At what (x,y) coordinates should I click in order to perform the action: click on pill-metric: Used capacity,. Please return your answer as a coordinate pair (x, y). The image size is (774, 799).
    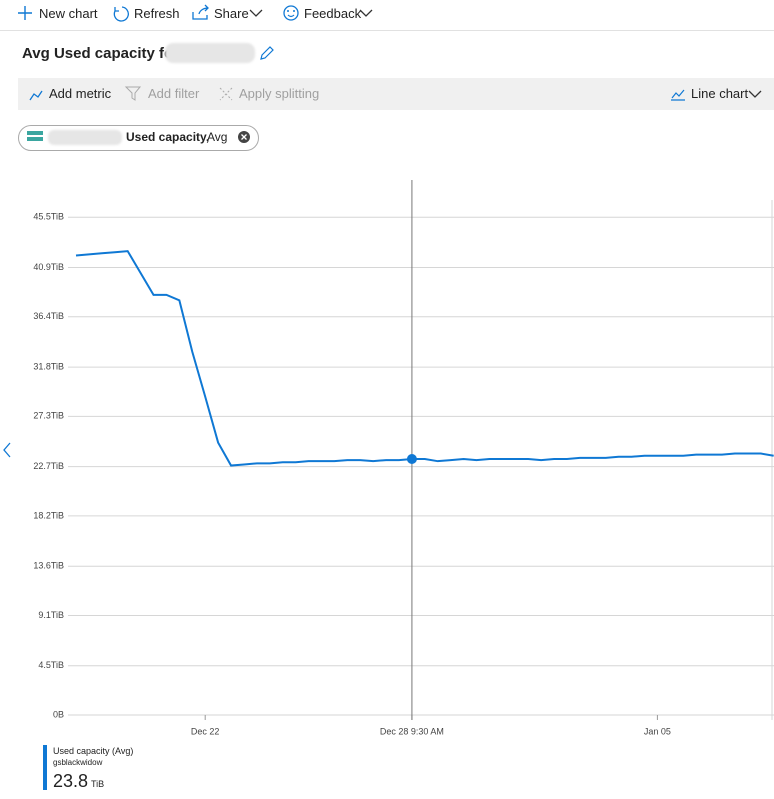
    Looking at the image, I should click on (168, 137).